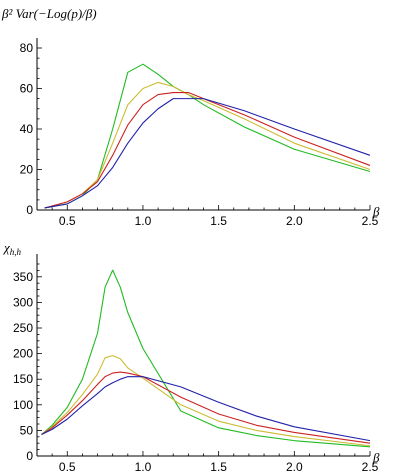 Image resolution: width=402 pixels, height=473 pixels. What do you see at coordinates (16, 252) in the screenshot?
I see `chart2-y-axis-label-subscript: h,h` at bounding box center [16, 252].